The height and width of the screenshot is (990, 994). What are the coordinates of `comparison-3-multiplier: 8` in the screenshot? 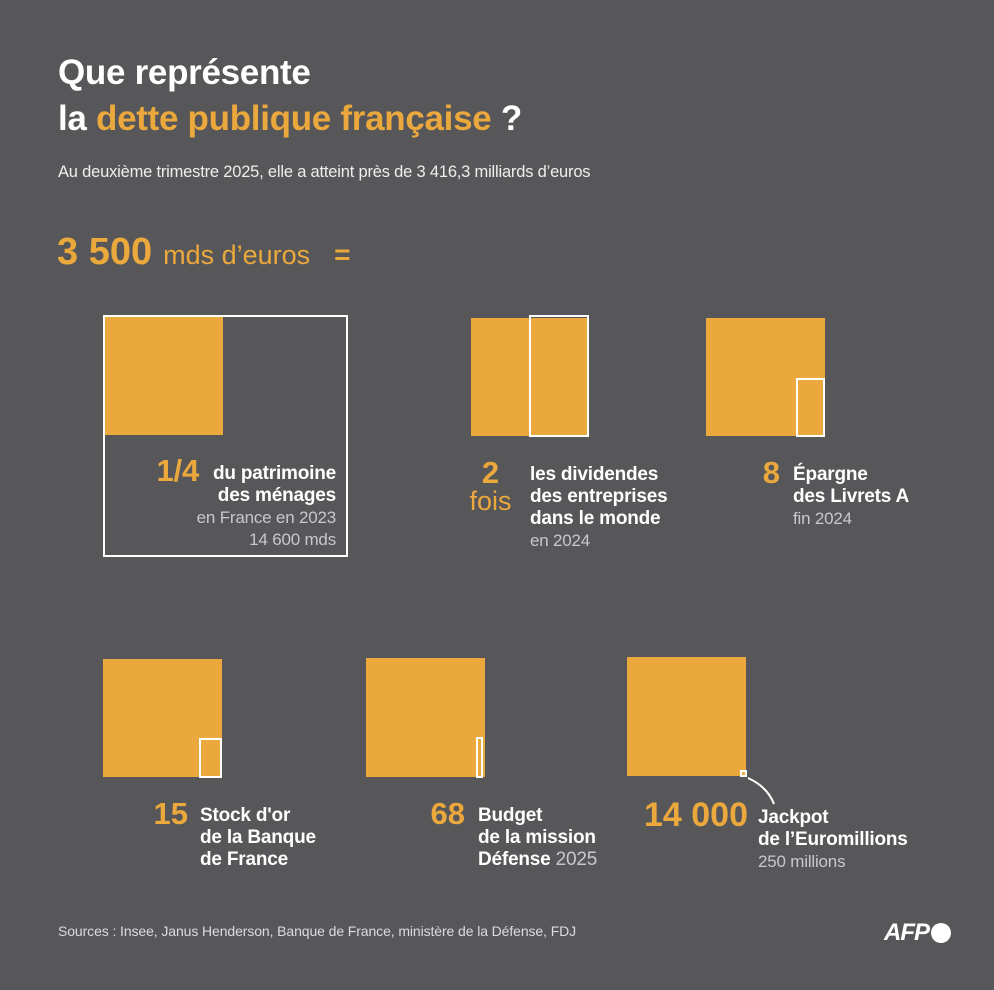 It's located at (771, 472).